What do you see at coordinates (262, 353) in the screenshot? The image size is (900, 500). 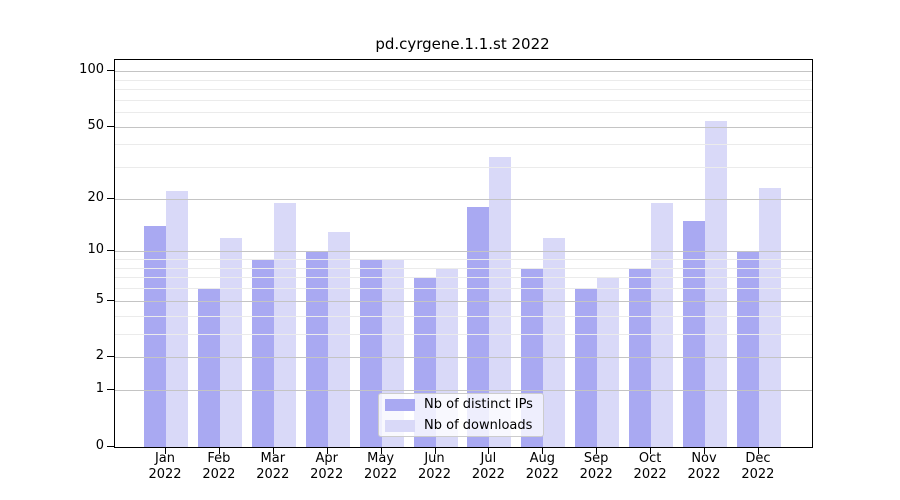 I see `bar-distinct-ips-mar` at bounding box center [262, 353].